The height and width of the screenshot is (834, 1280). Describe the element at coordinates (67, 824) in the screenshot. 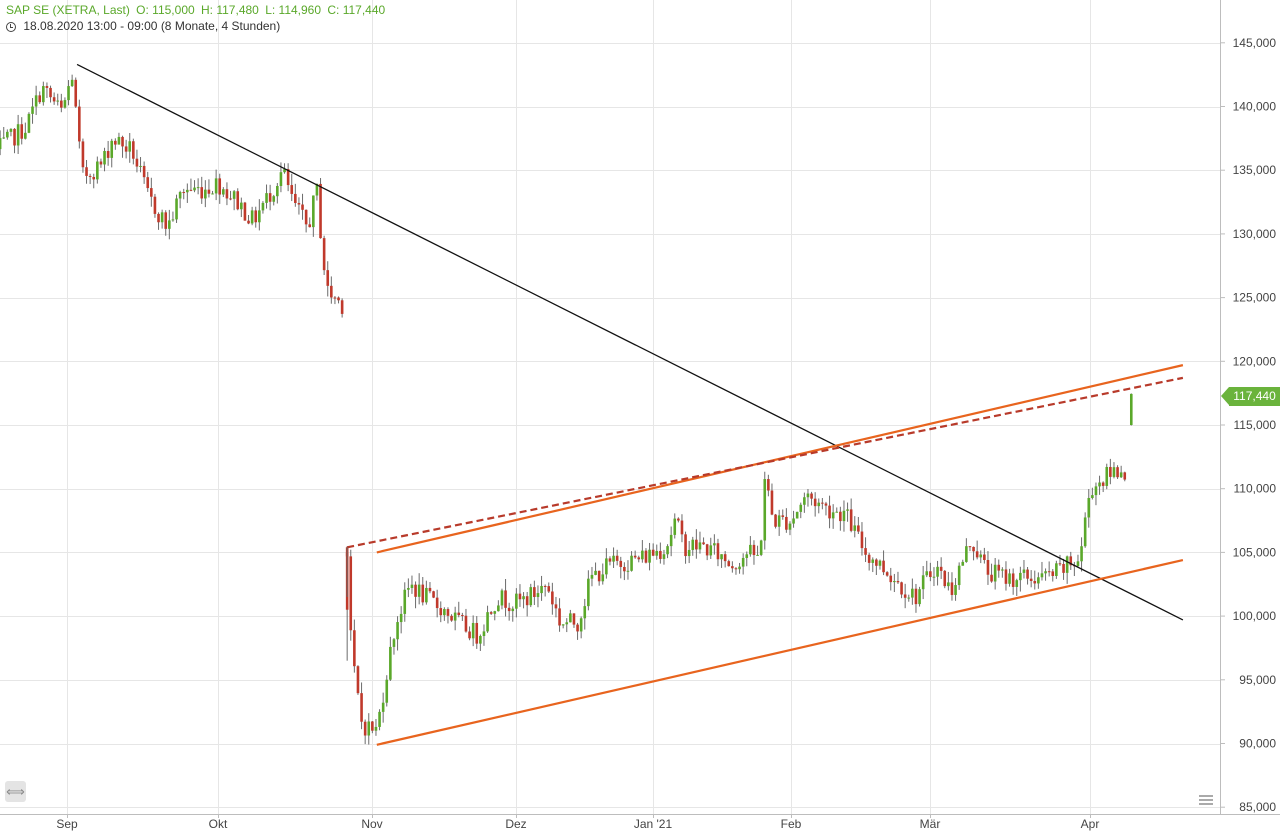

I see `x-tick-label: Sep` at that location.